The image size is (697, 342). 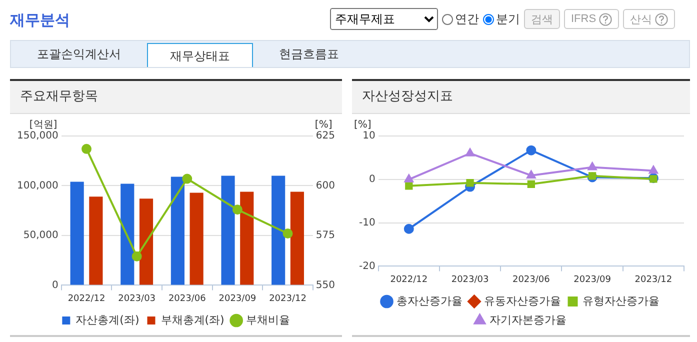 I want to click on y2-tick-label: 550, so click(x=326, y=285).